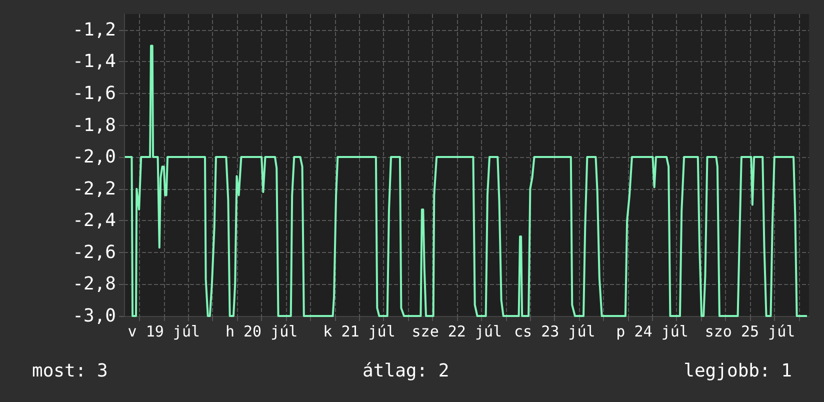  I want to click on y-tick-label: -2,2, so click(94, 189).